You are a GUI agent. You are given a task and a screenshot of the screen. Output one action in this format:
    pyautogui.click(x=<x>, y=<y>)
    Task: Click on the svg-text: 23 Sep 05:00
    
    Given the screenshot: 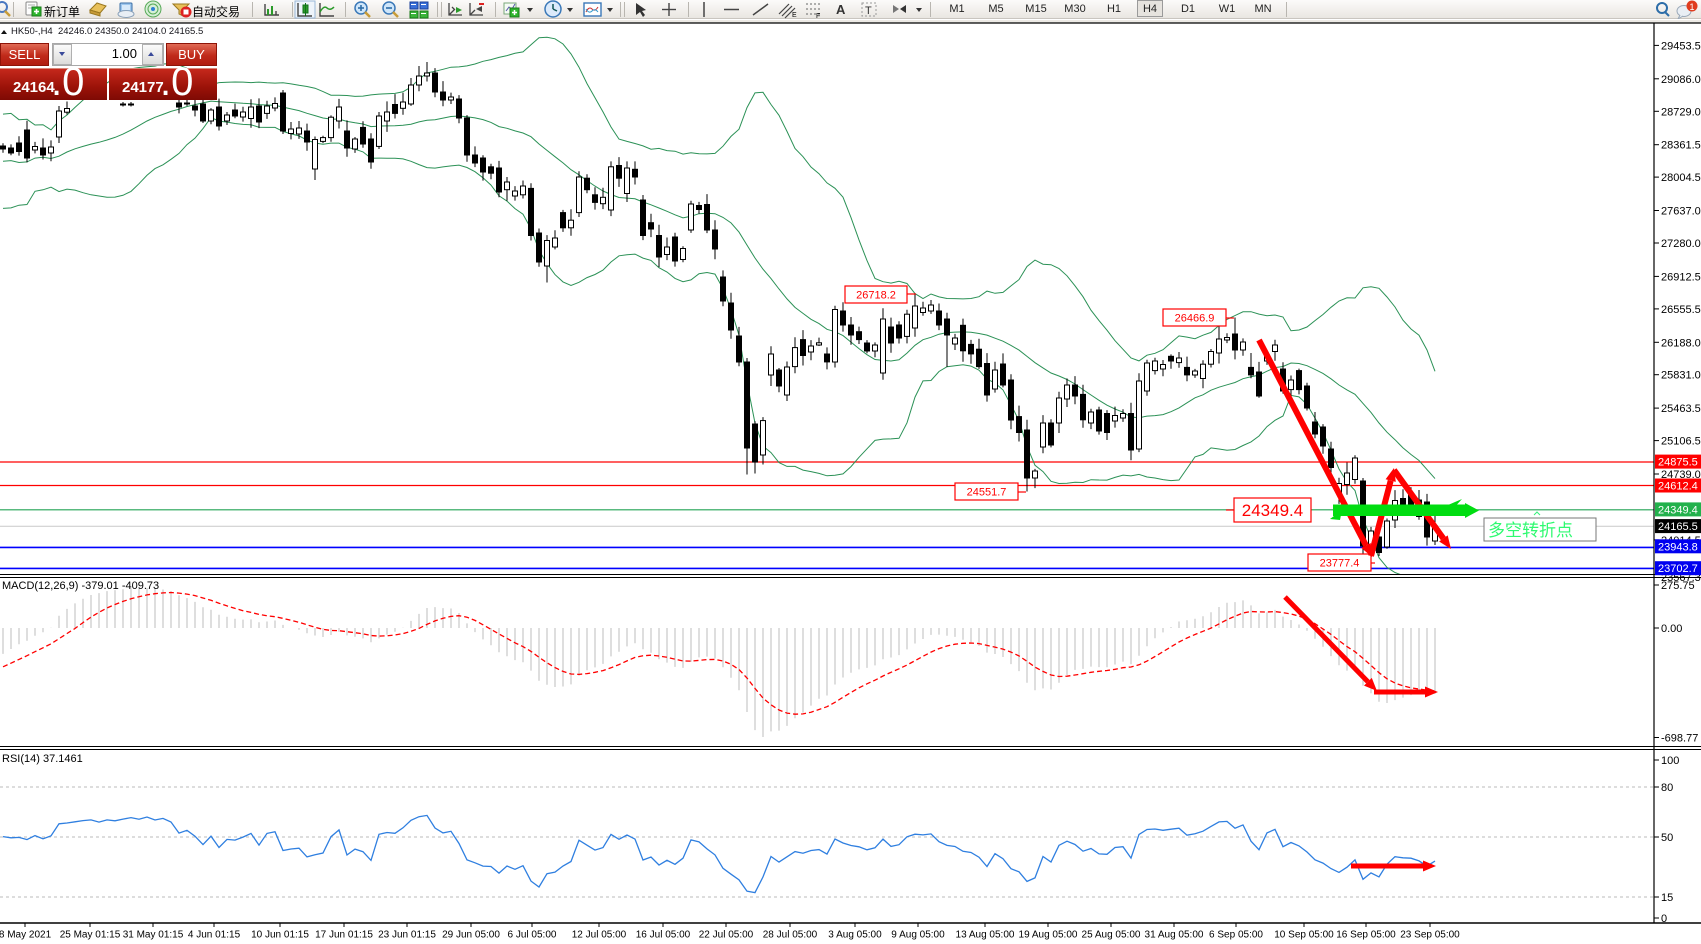 What is the action you would take?
    pyautogui.click(x=1430, y=935)
    